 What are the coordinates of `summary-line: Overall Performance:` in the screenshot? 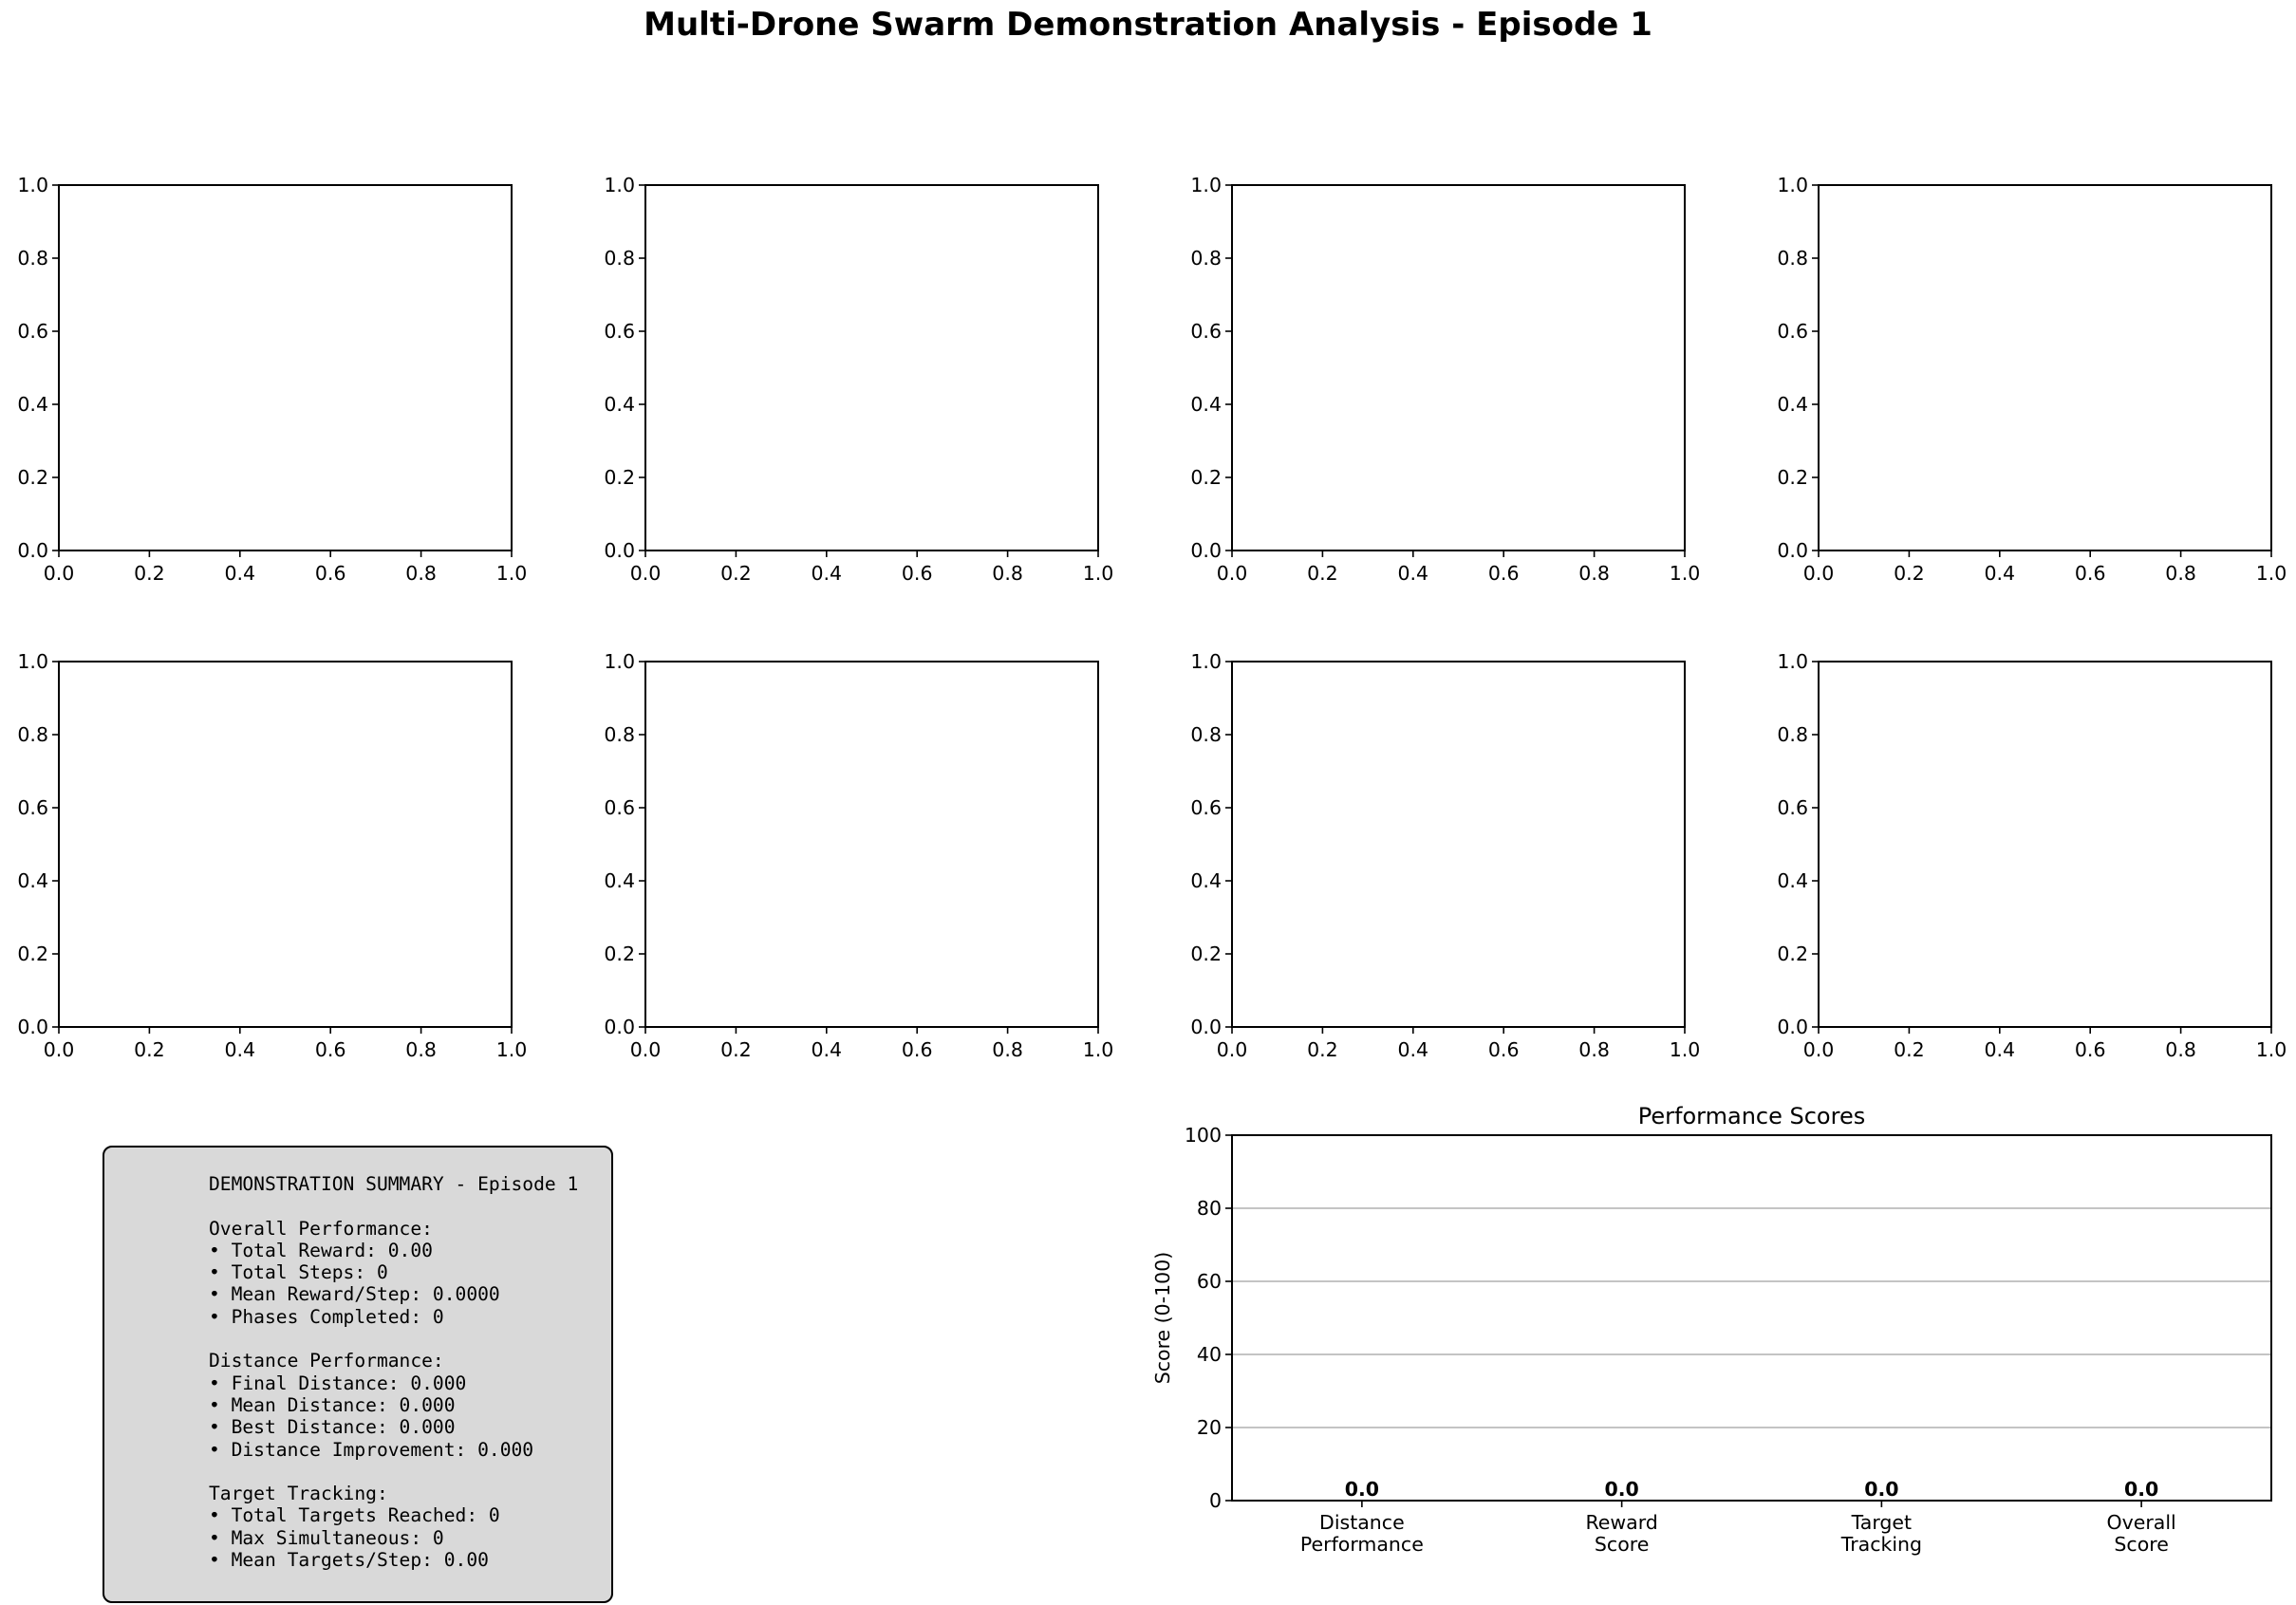 It's located at (321, 1229).